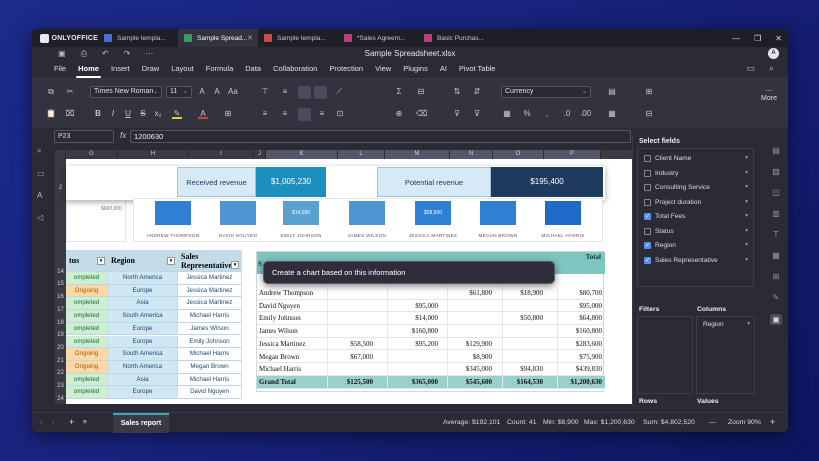 Image resolution: width=819 pixels, height=461 pixels. Describe the element at coordinates (53, 422) in the screenshot. I see `next-sheet-icon: ›` at that location.